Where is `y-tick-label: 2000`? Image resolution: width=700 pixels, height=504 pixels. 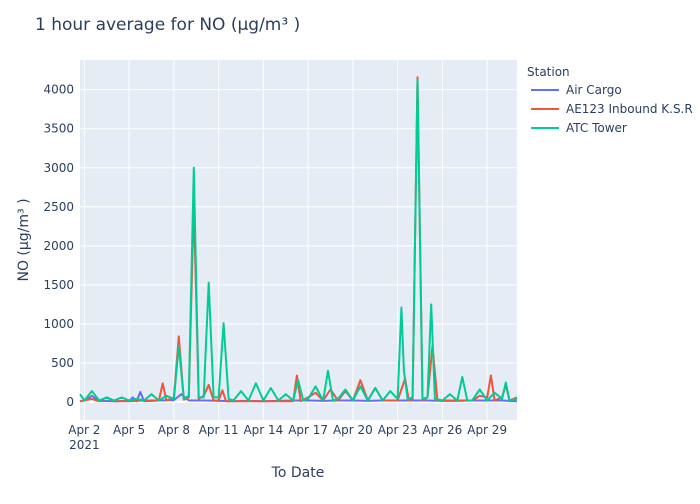
y-tick-label: 2000 is located at coordinates (58, 246).